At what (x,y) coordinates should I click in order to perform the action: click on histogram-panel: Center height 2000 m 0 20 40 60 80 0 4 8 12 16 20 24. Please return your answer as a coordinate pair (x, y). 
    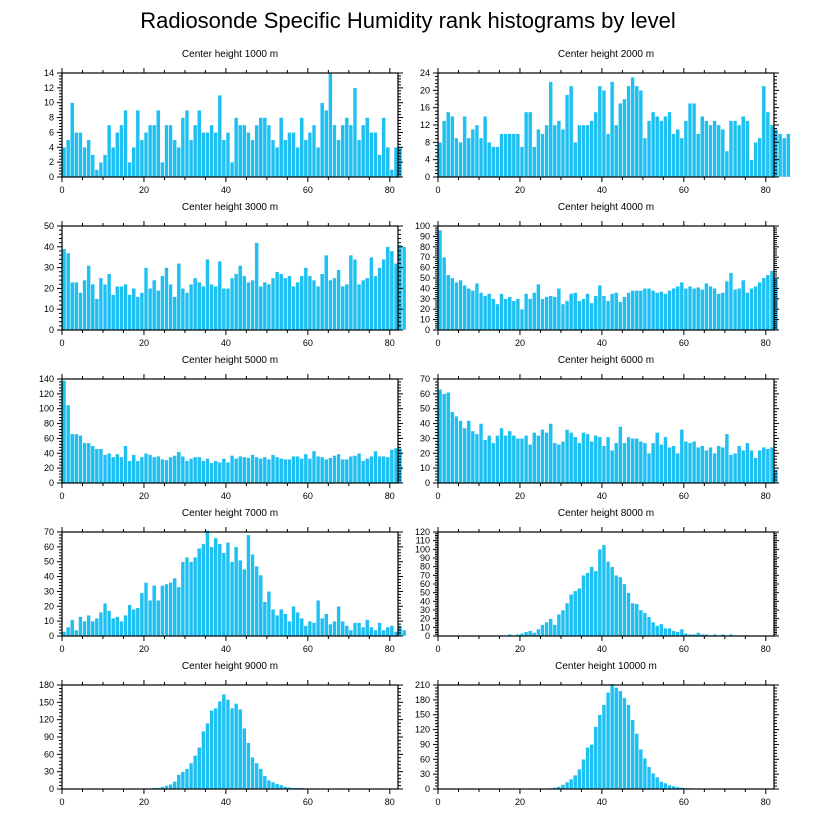
    Looking at the image, I should click on (605, 122).